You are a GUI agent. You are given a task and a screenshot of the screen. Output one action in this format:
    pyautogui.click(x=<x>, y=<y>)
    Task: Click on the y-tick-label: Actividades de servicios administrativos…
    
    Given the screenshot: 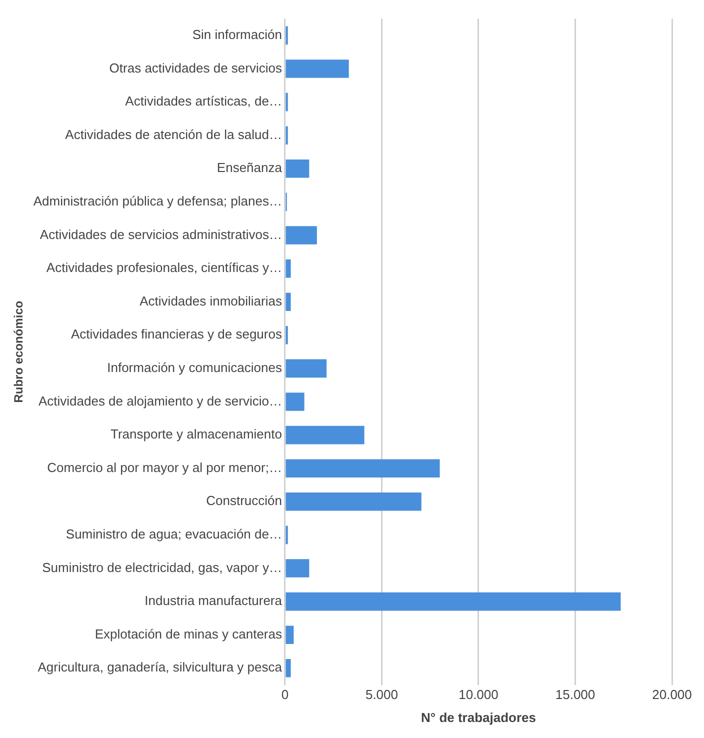 What is the action you would take?
    pyautogui.click(x=161, y=234)
    